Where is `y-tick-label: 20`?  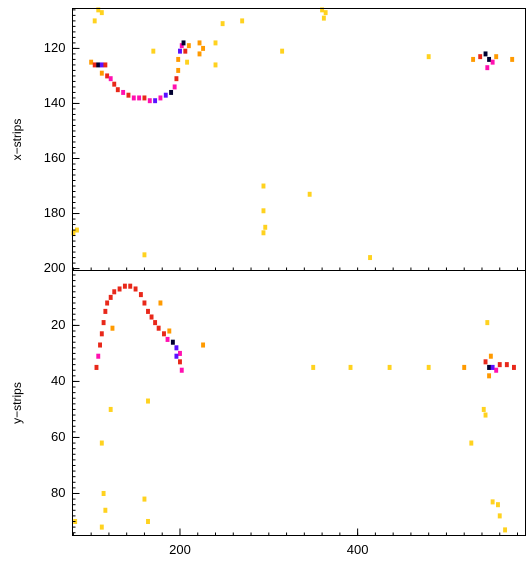 y-tick-label: 20 is located at coordinates (58, 324).